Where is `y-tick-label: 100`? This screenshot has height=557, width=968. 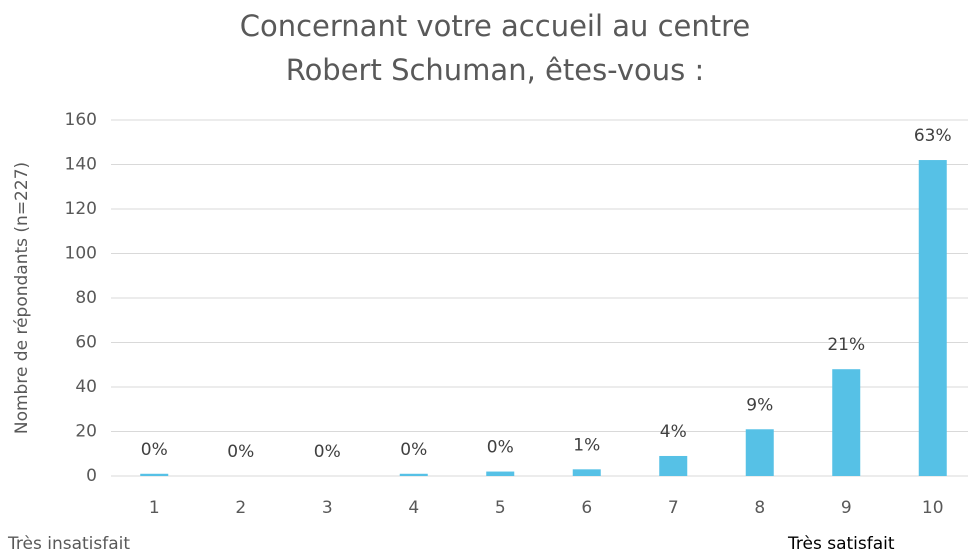
y-tick-label: 100 is located at coordinates (81, 254).